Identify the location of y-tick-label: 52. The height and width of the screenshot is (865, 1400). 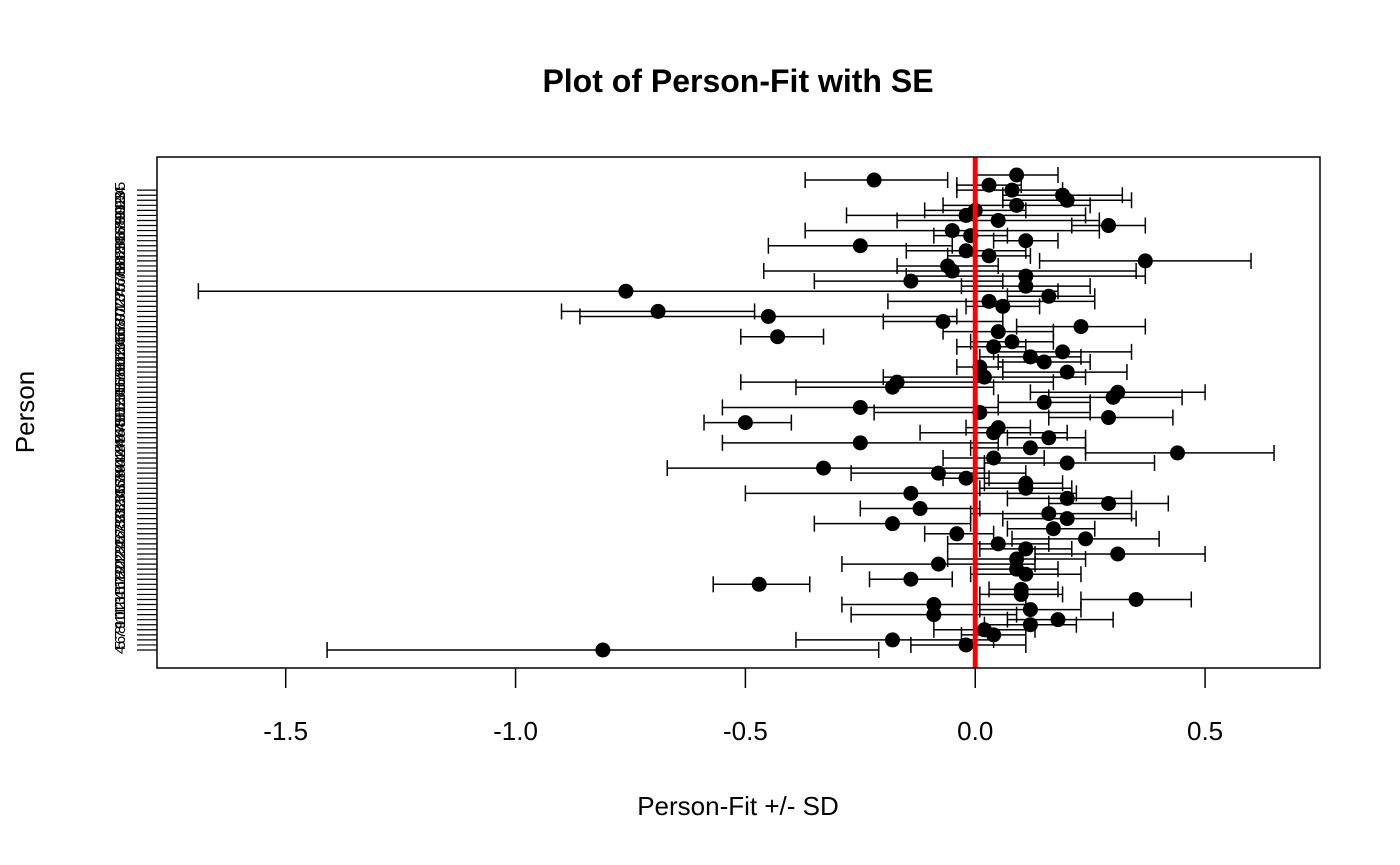
(120, 407).